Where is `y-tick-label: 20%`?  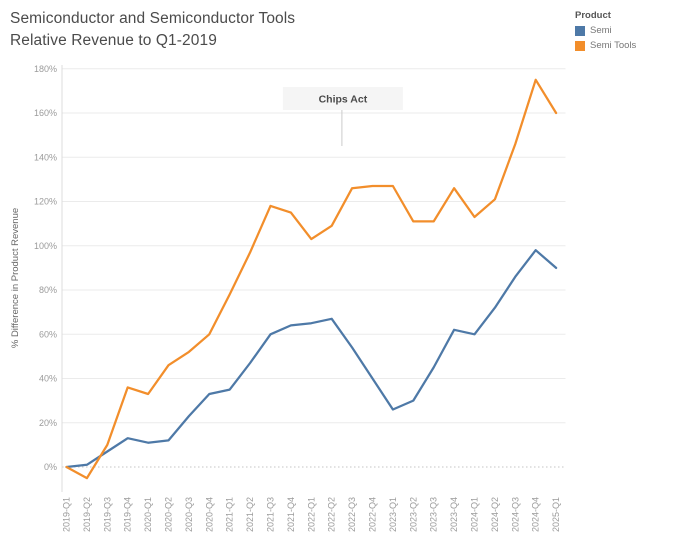
y-tick-label: 20% is located at coordinates (48, 423).